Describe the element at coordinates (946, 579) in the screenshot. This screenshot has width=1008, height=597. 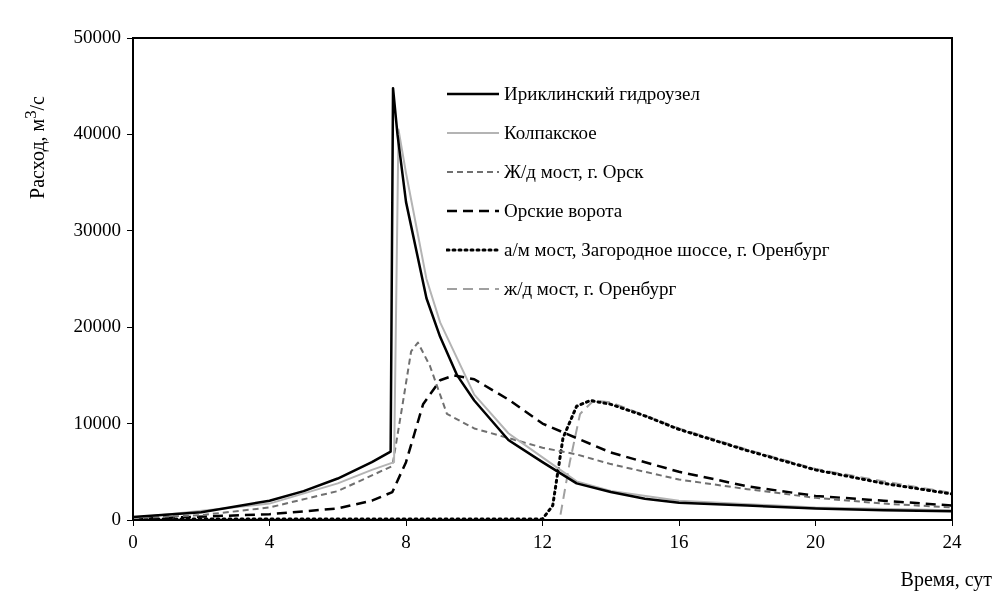
I see `x-axis-title: Время, сут` at that location.